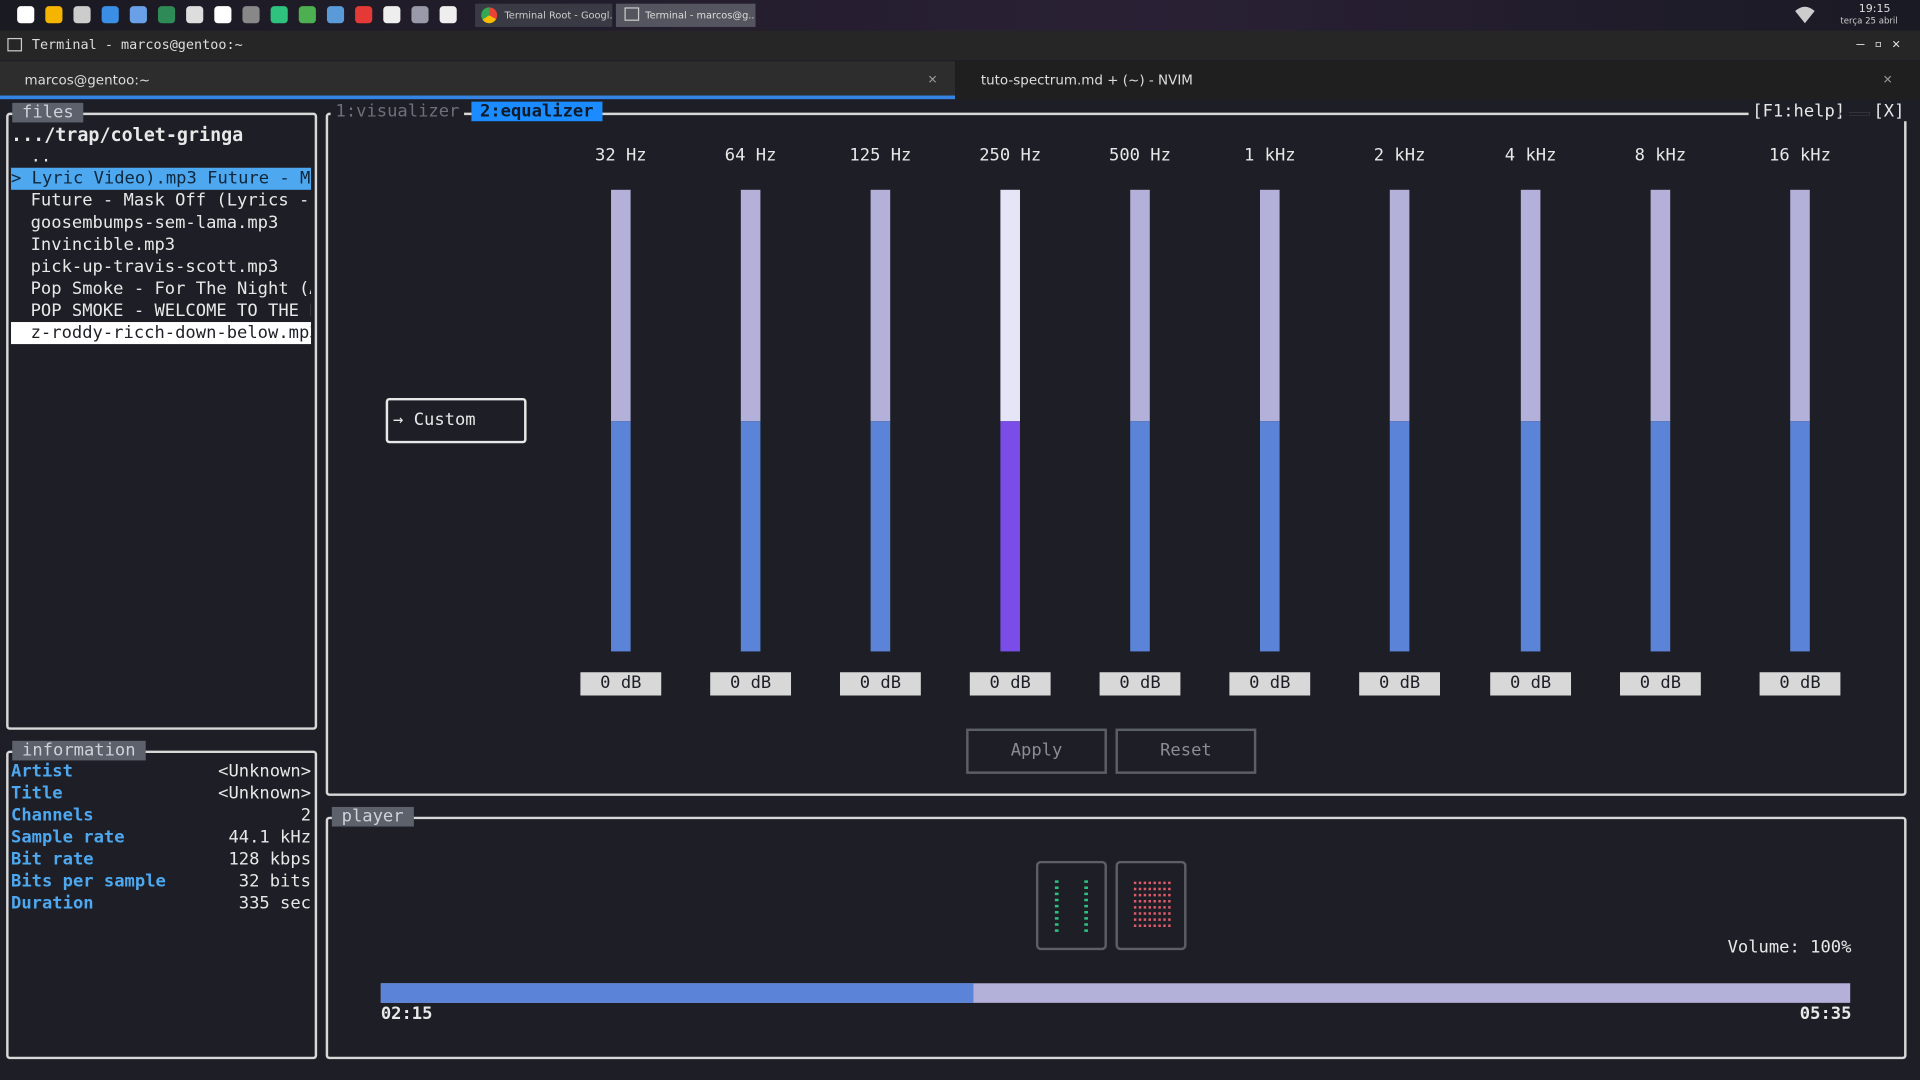 The image size is (1920, 1080). Describe the element at coordinates (960, 15) in the screenshot. I see `taskbar` at that location.